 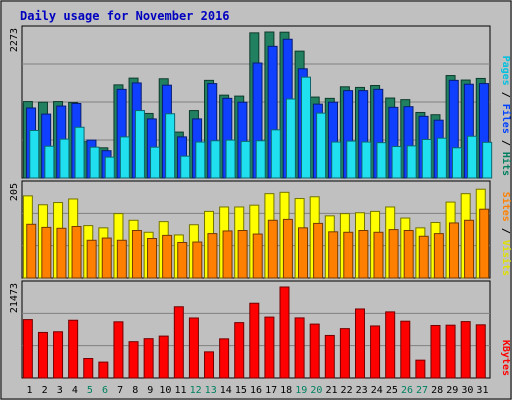 I want to click on x-label-day-10: 10, so click(x=165, y=390).